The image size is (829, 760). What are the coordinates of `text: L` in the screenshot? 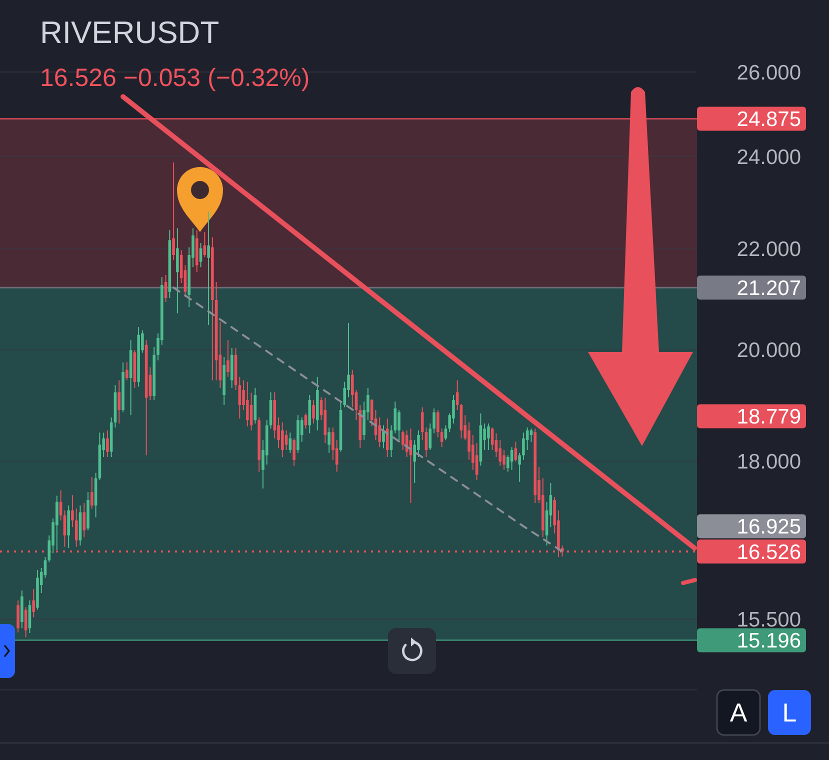 It's located at (789, 713).